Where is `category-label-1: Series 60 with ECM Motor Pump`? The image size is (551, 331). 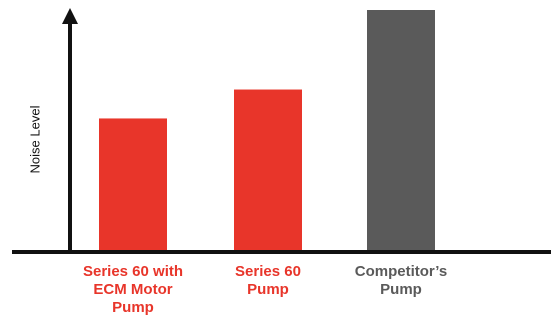
category-label-1: Series 60 with ECM Motor Pump is located at coordinates (133, 289).